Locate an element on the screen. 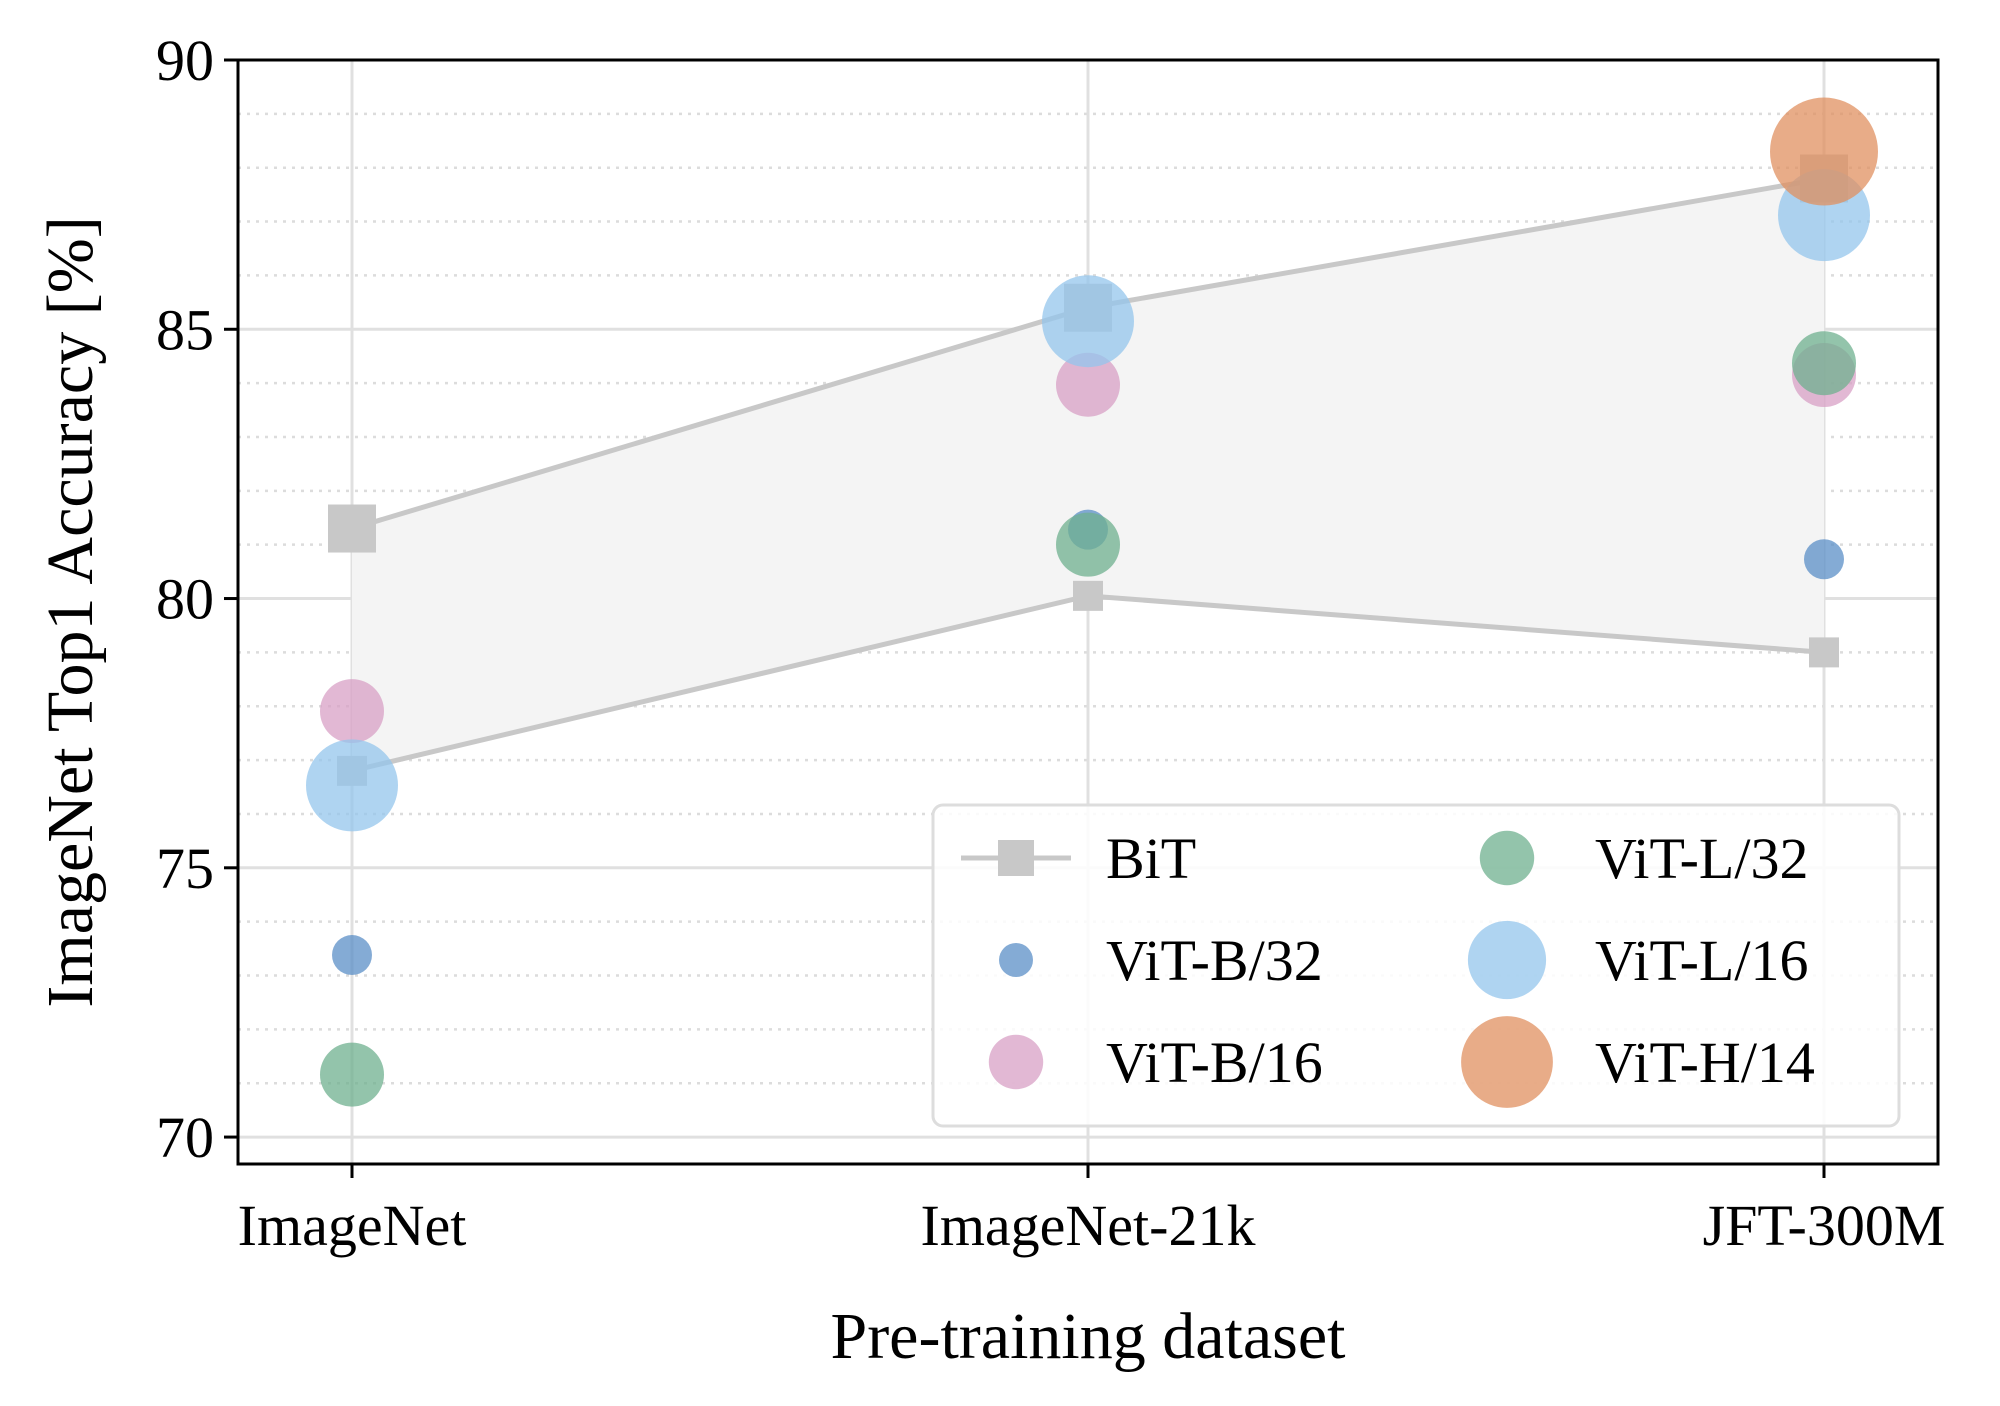 The image size is (2000, 1406). legend-label-vit-l-16: ViT-L/16 is located at coordinates (1701, 960).